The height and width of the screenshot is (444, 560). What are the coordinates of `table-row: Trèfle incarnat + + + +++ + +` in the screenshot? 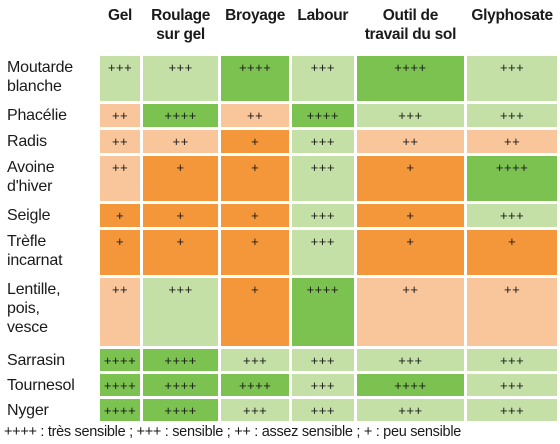 It's located at (280, 252).